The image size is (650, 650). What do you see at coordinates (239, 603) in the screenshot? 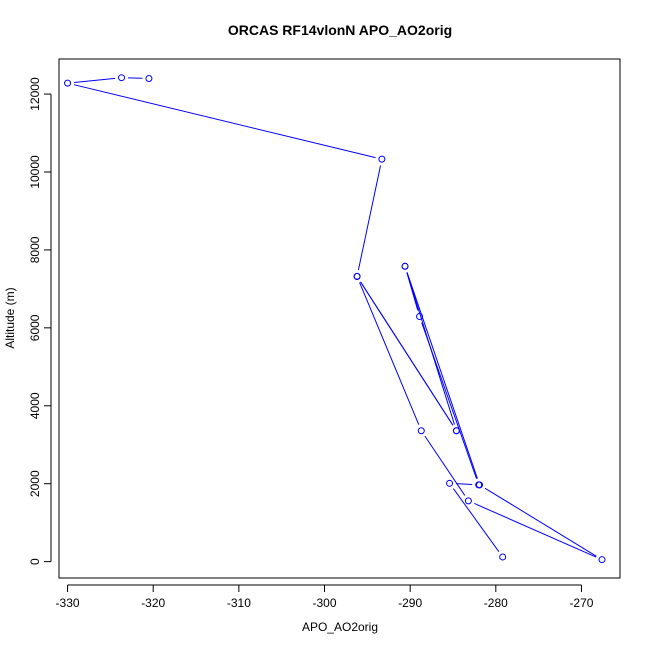
I see `x-tick-label: -310` at bounding box center [239, 603].